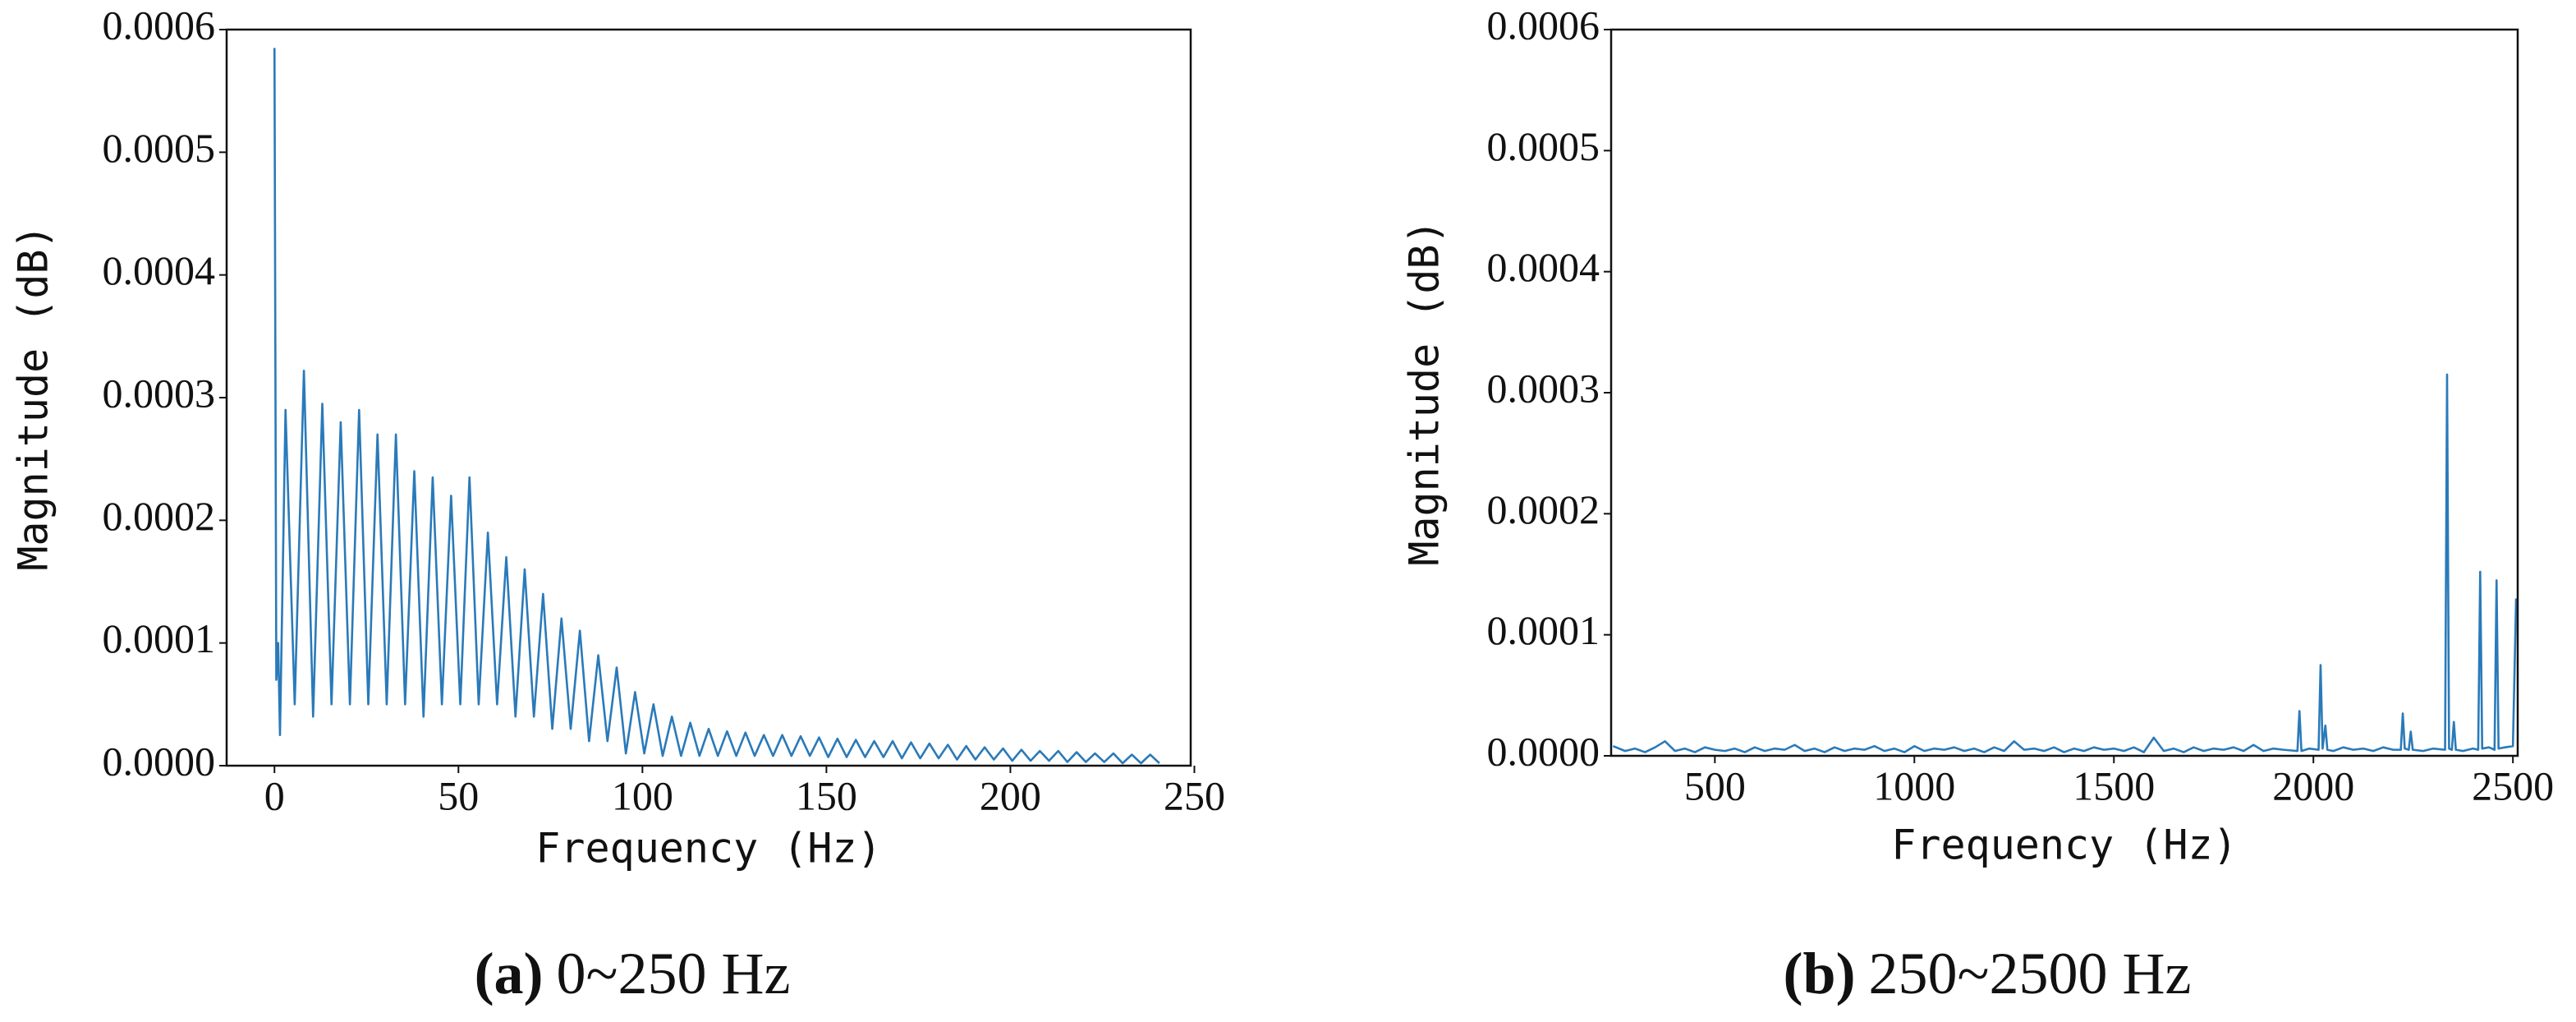 This screenshot has height=1022, width=2576. Describe the element at coordinates (458, 795) in the screenshot. I see `x-tick-label: 50` at that location.